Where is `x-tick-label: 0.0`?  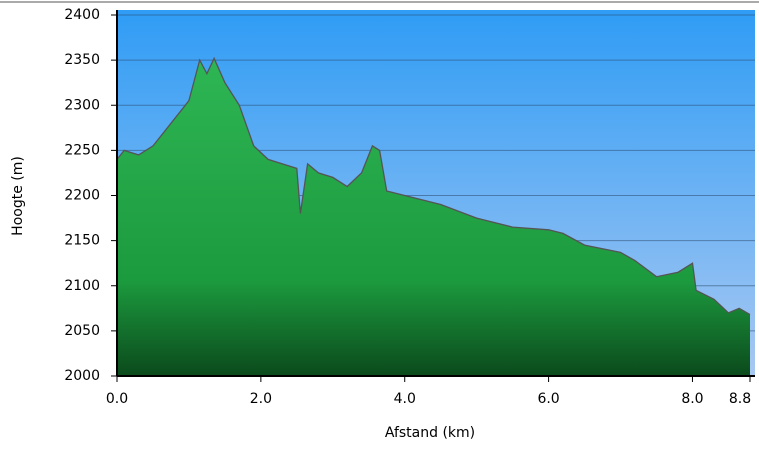
x-tick-label: 0.0 is located at coordinates (117, 399).